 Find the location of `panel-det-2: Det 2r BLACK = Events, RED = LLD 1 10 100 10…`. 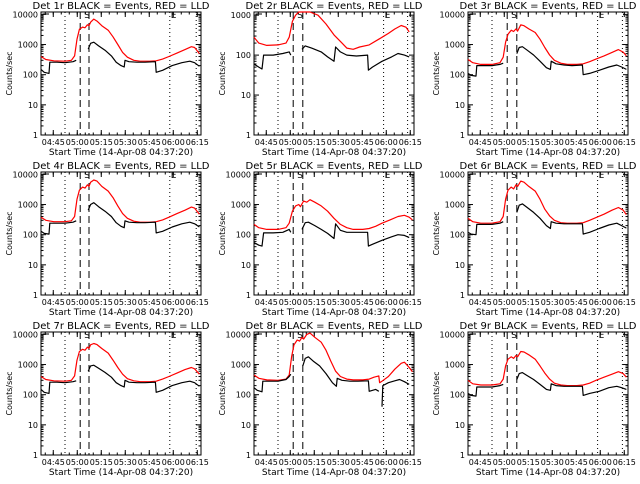

panel-det-2: Det 2r BLACK = Events, RED = LLD 1 10 100 10… is located at coordinates (320, 79).